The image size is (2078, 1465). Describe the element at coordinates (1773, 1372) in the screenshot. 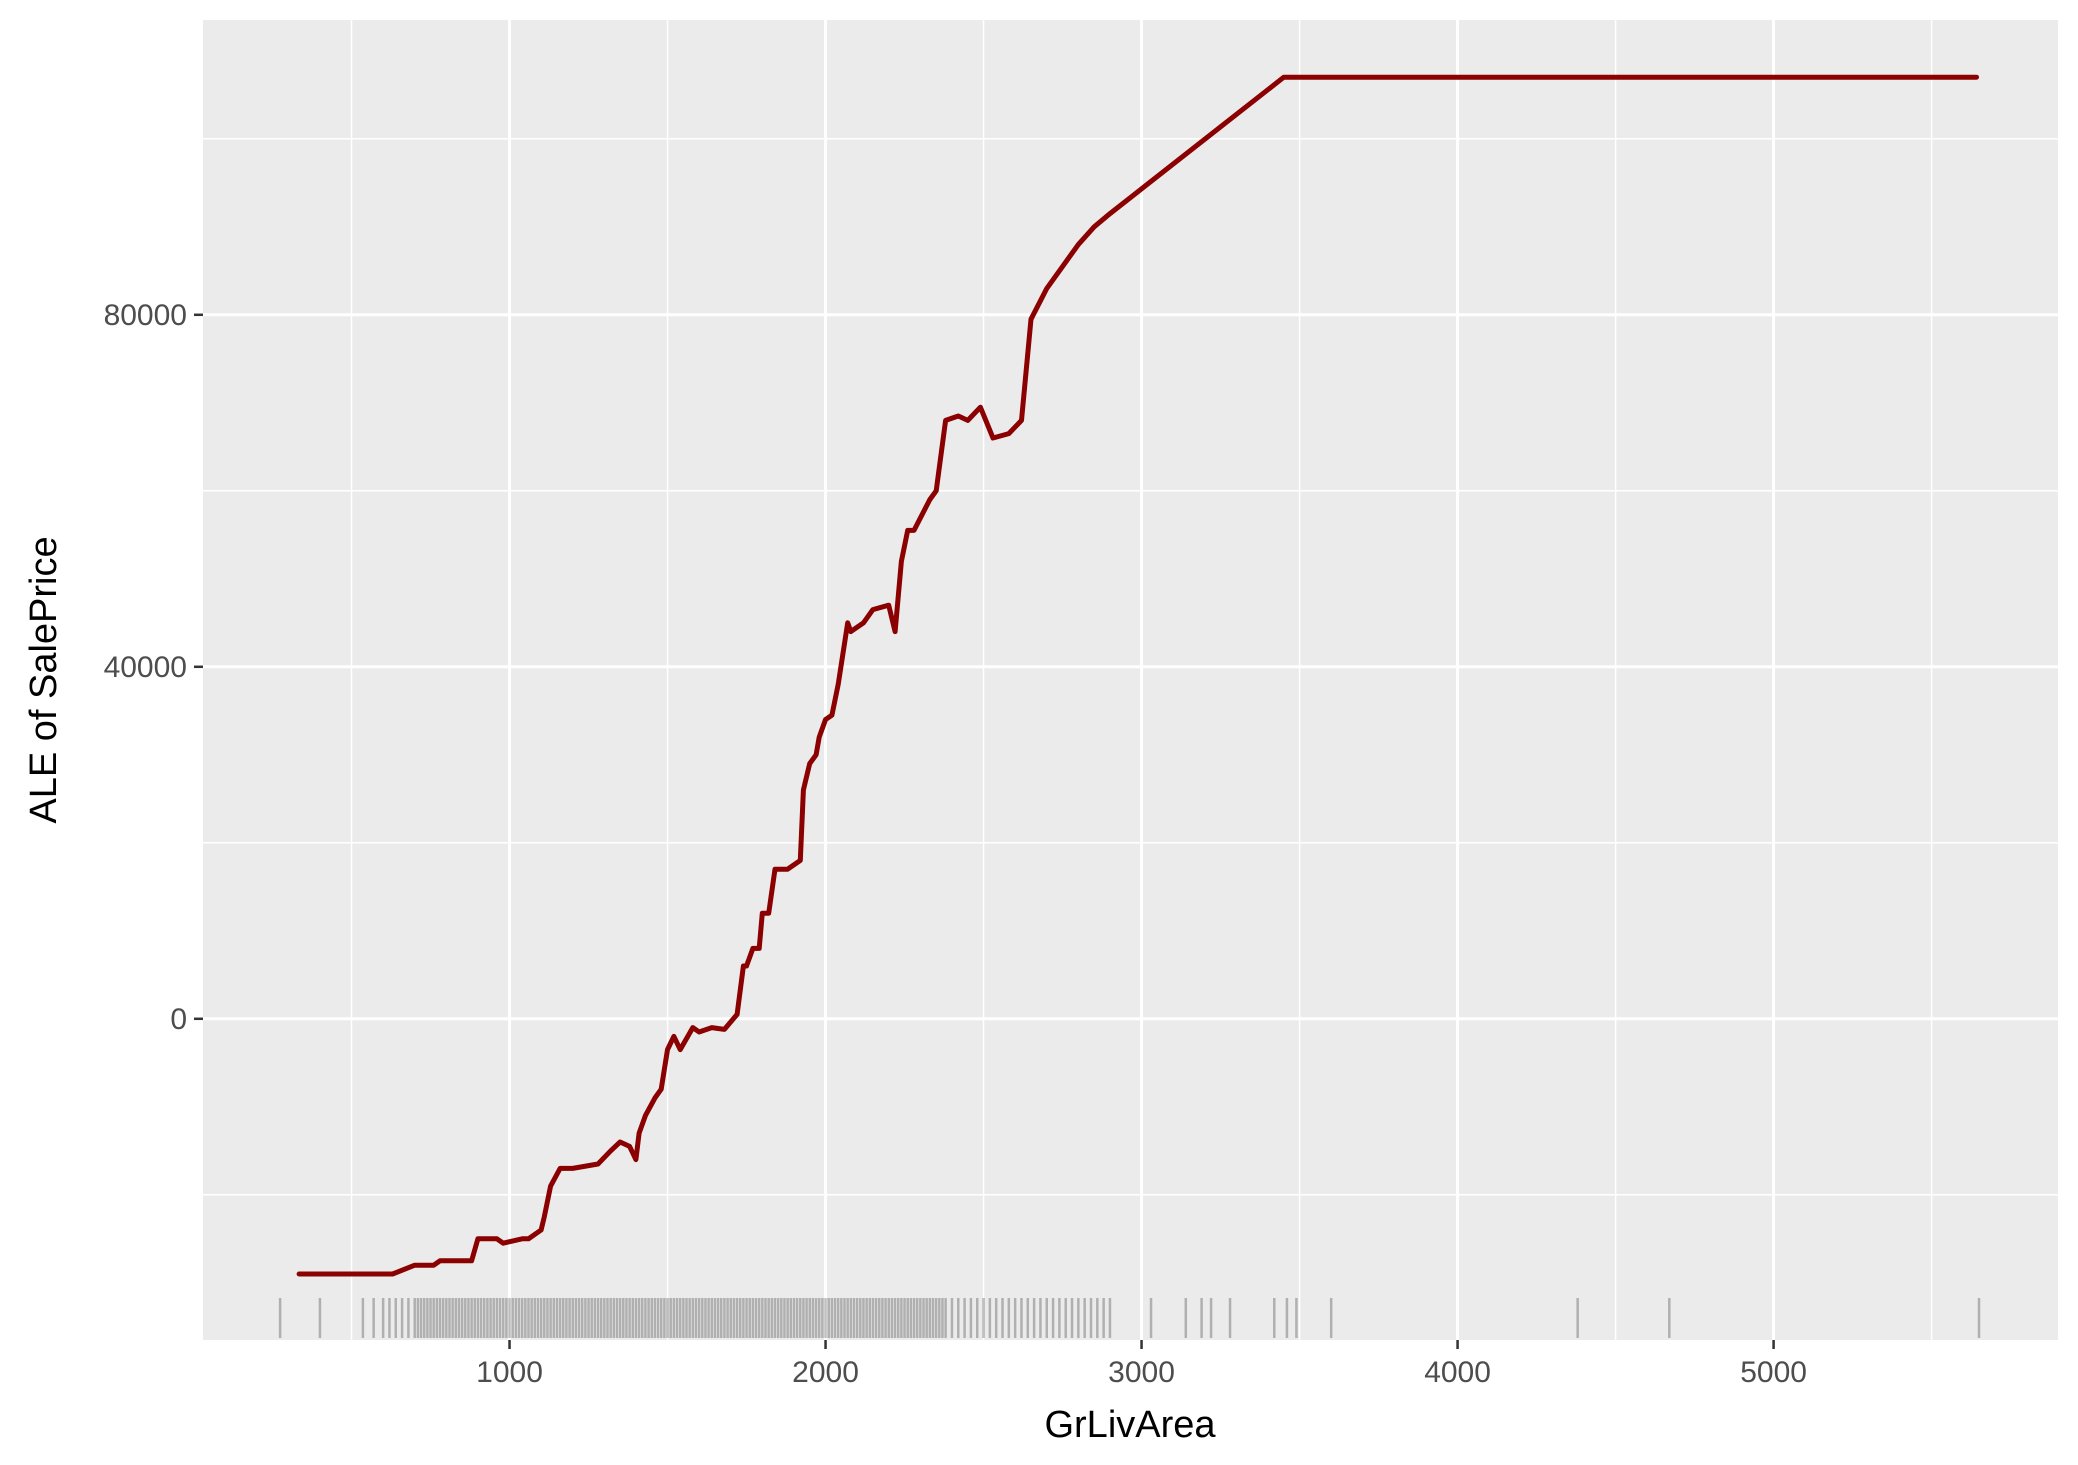

I see `x-tick-label: 5000` at that location.